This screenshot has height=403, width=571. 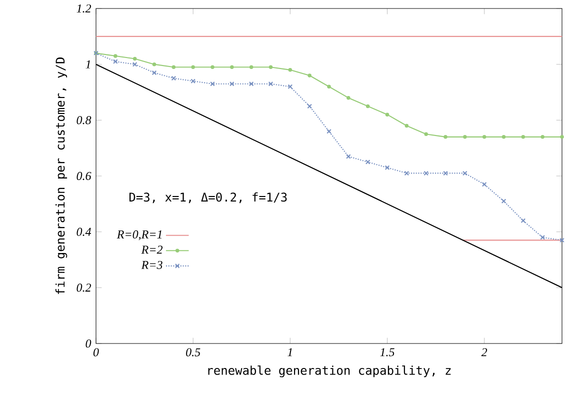 I want to click on y-tick-label: 0.2, so click(x=84, y=288).